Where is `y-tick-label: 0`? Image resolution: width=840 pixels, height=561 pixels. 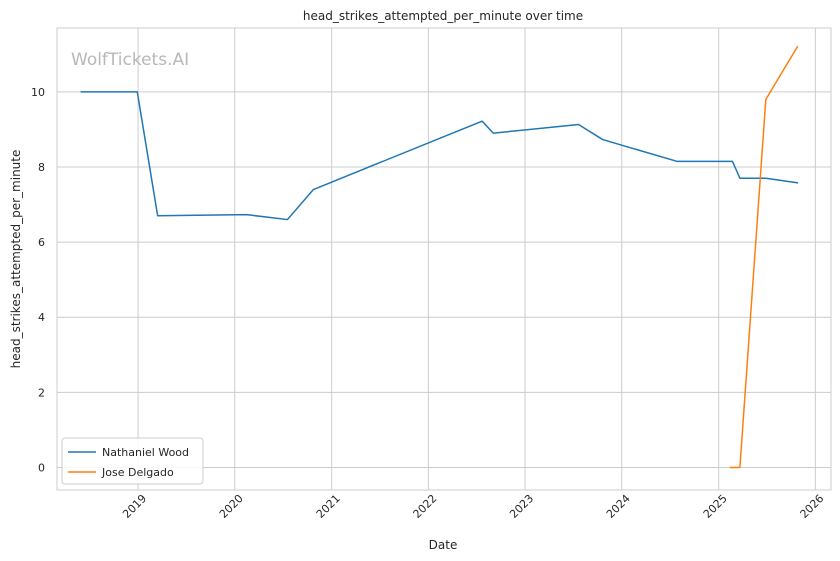 y-tick-label: 0 is located at coordinates (41, 467).